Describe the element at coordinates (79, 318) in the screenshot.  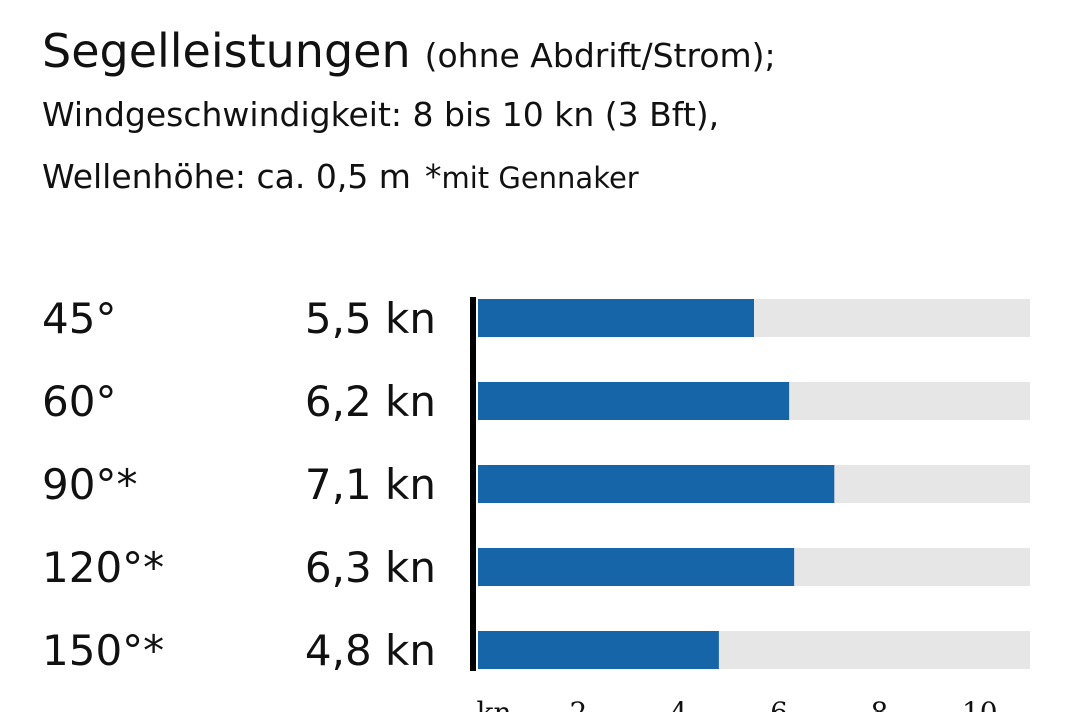
I see `category-label: 45°` at that location.